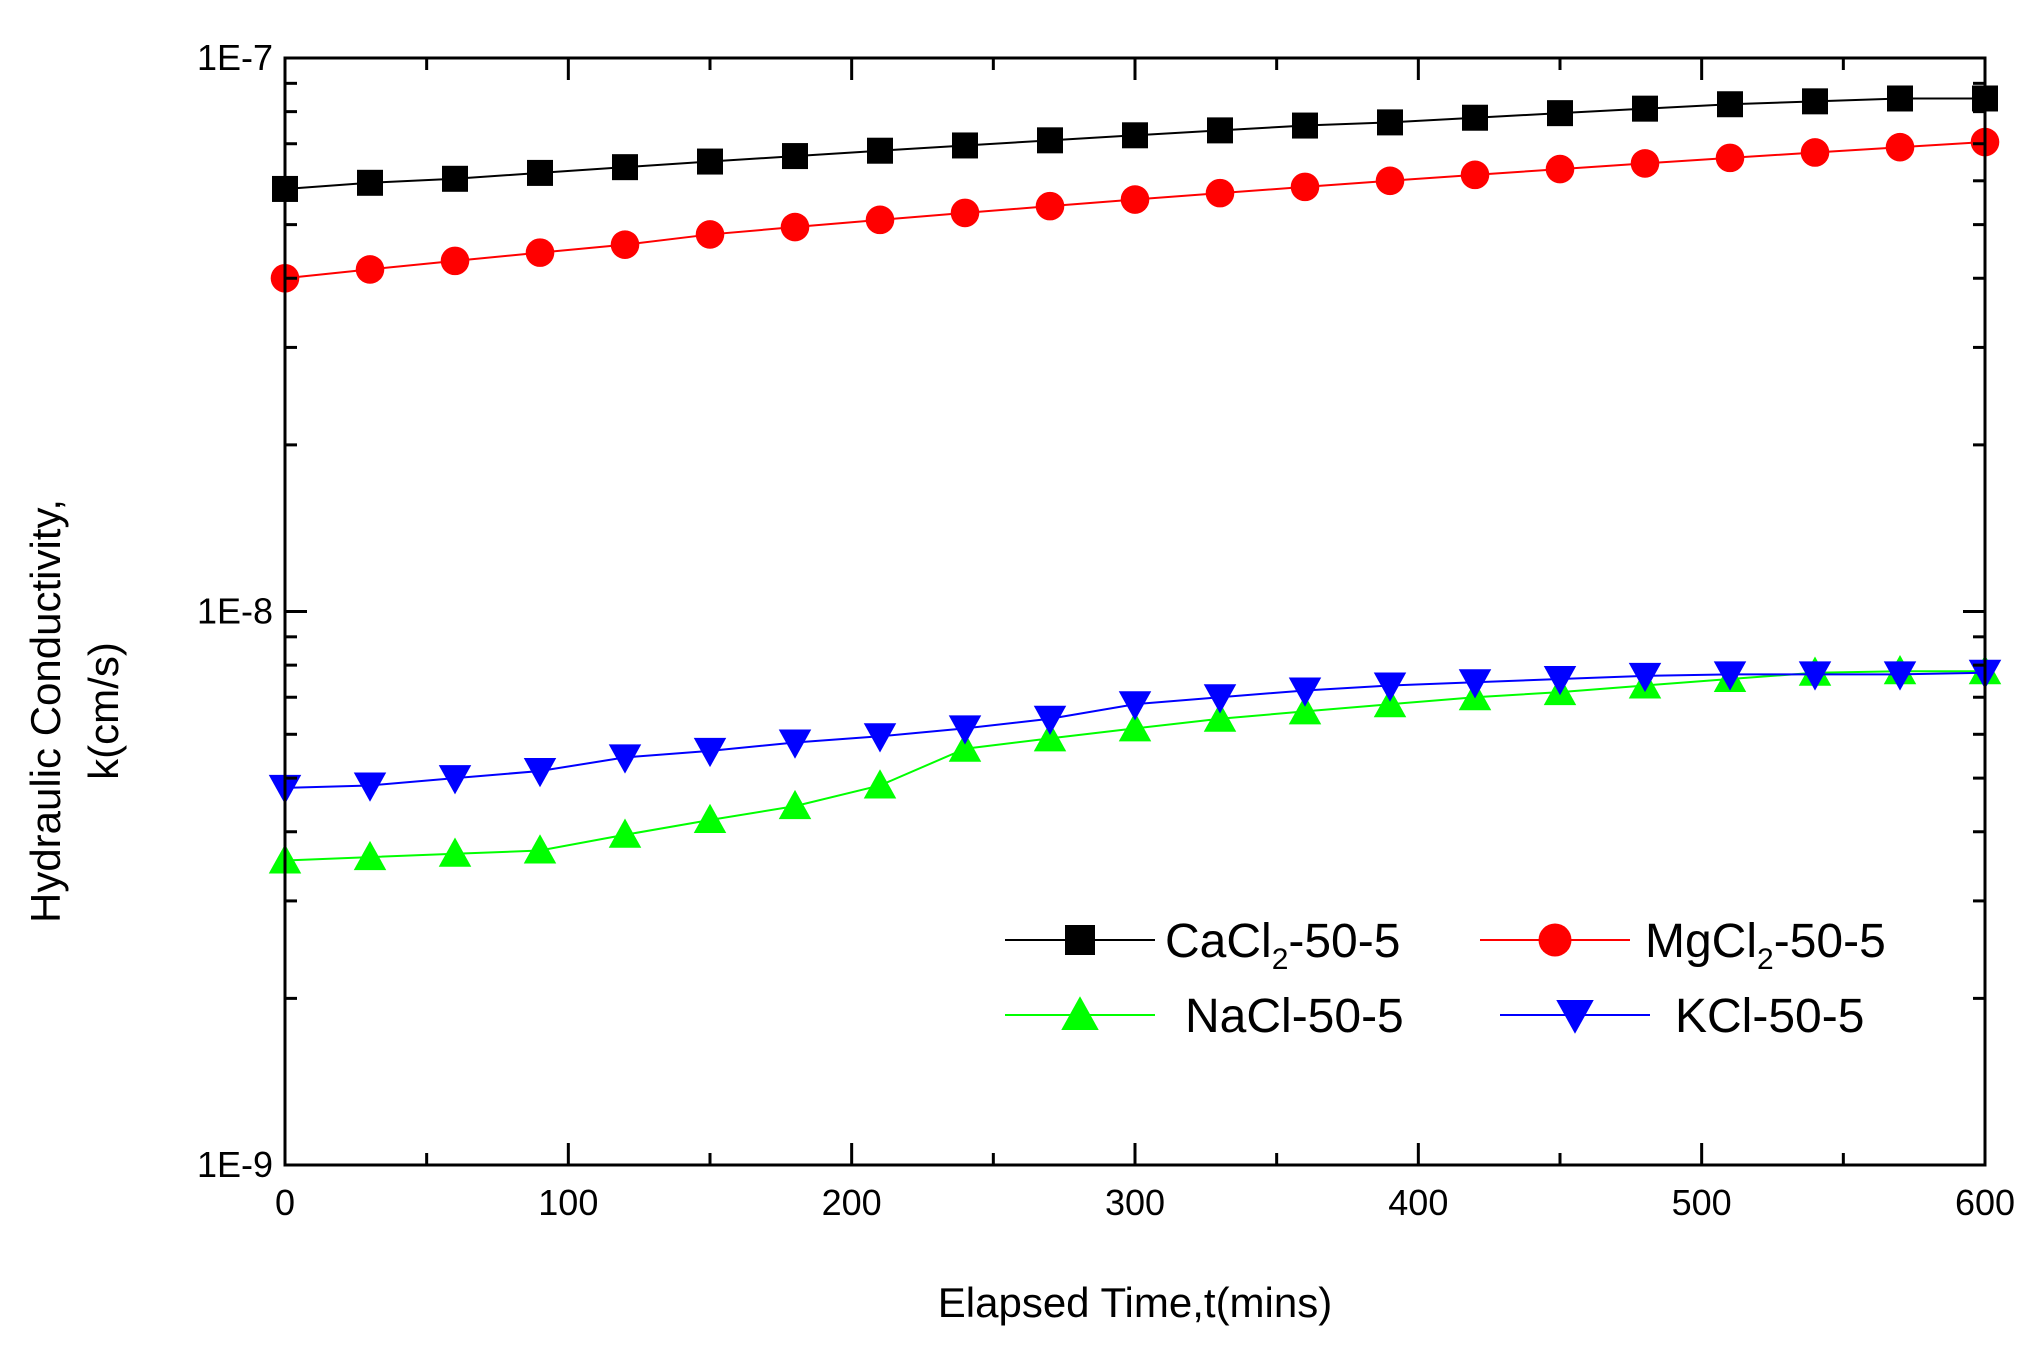 Image resolution: width=2035 pixels, height=1348 pixels. Describe the element at coordinates (235, 1164) in the screenshot. I see `y-tick-label: 1E-9` at that location.